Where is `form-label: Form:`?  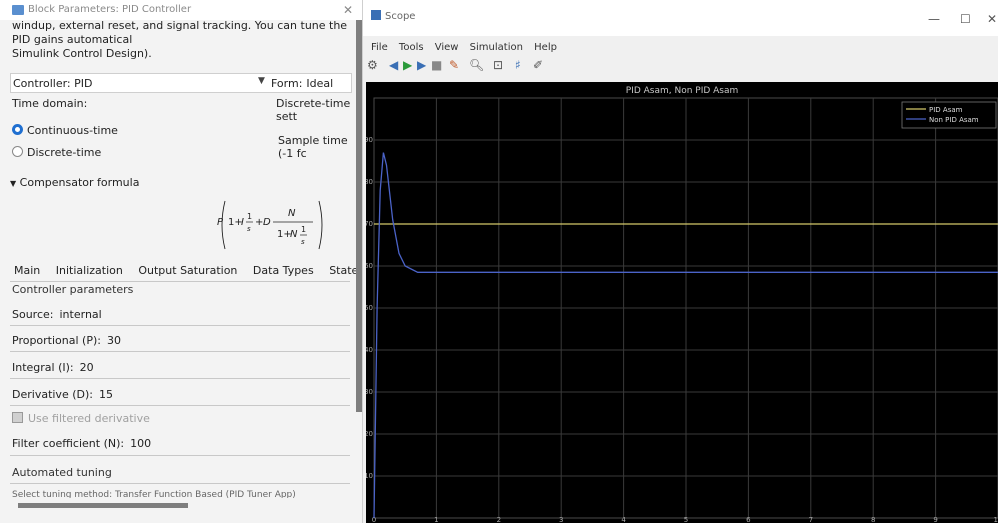 form-label: Form: is located at coordinates (287, 83).